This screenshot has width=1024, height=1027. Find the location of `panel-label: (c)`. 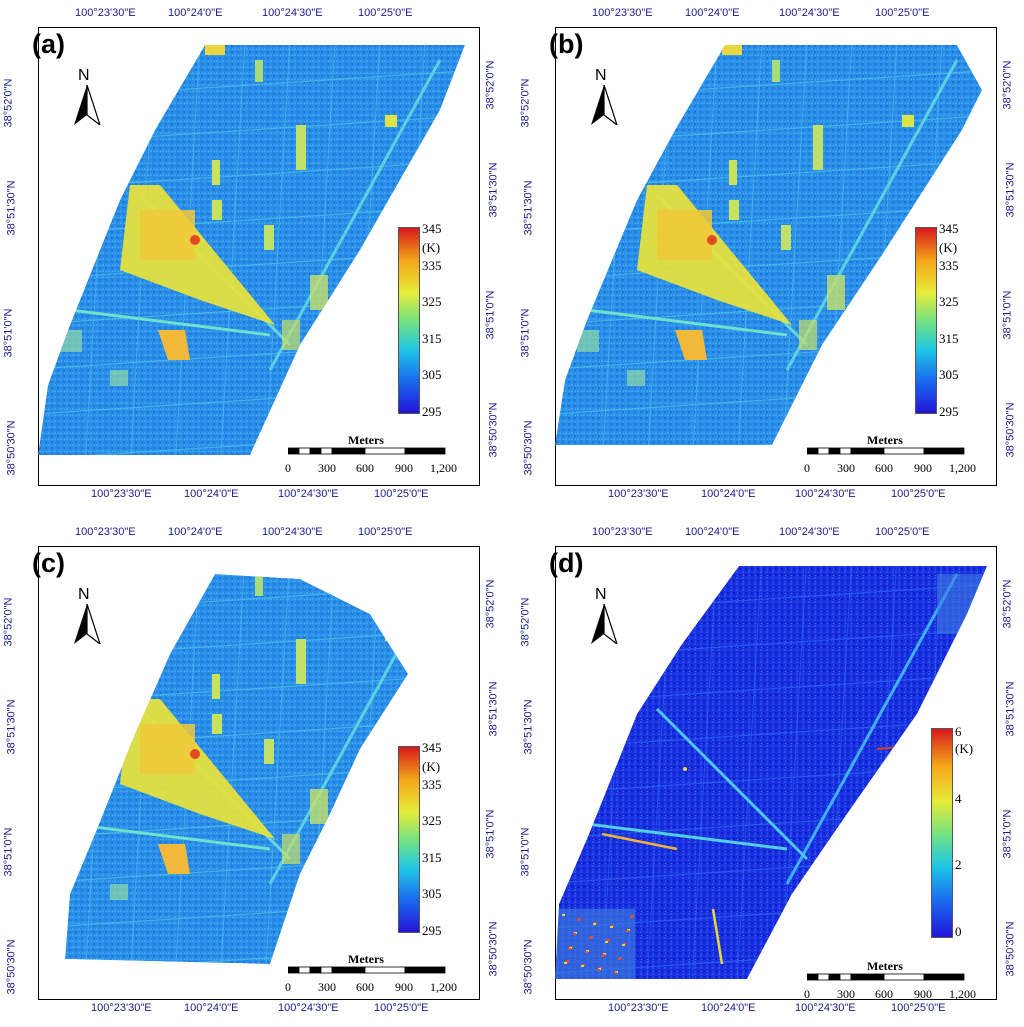

panel-label: (c) is located at coordinates (48, 563).